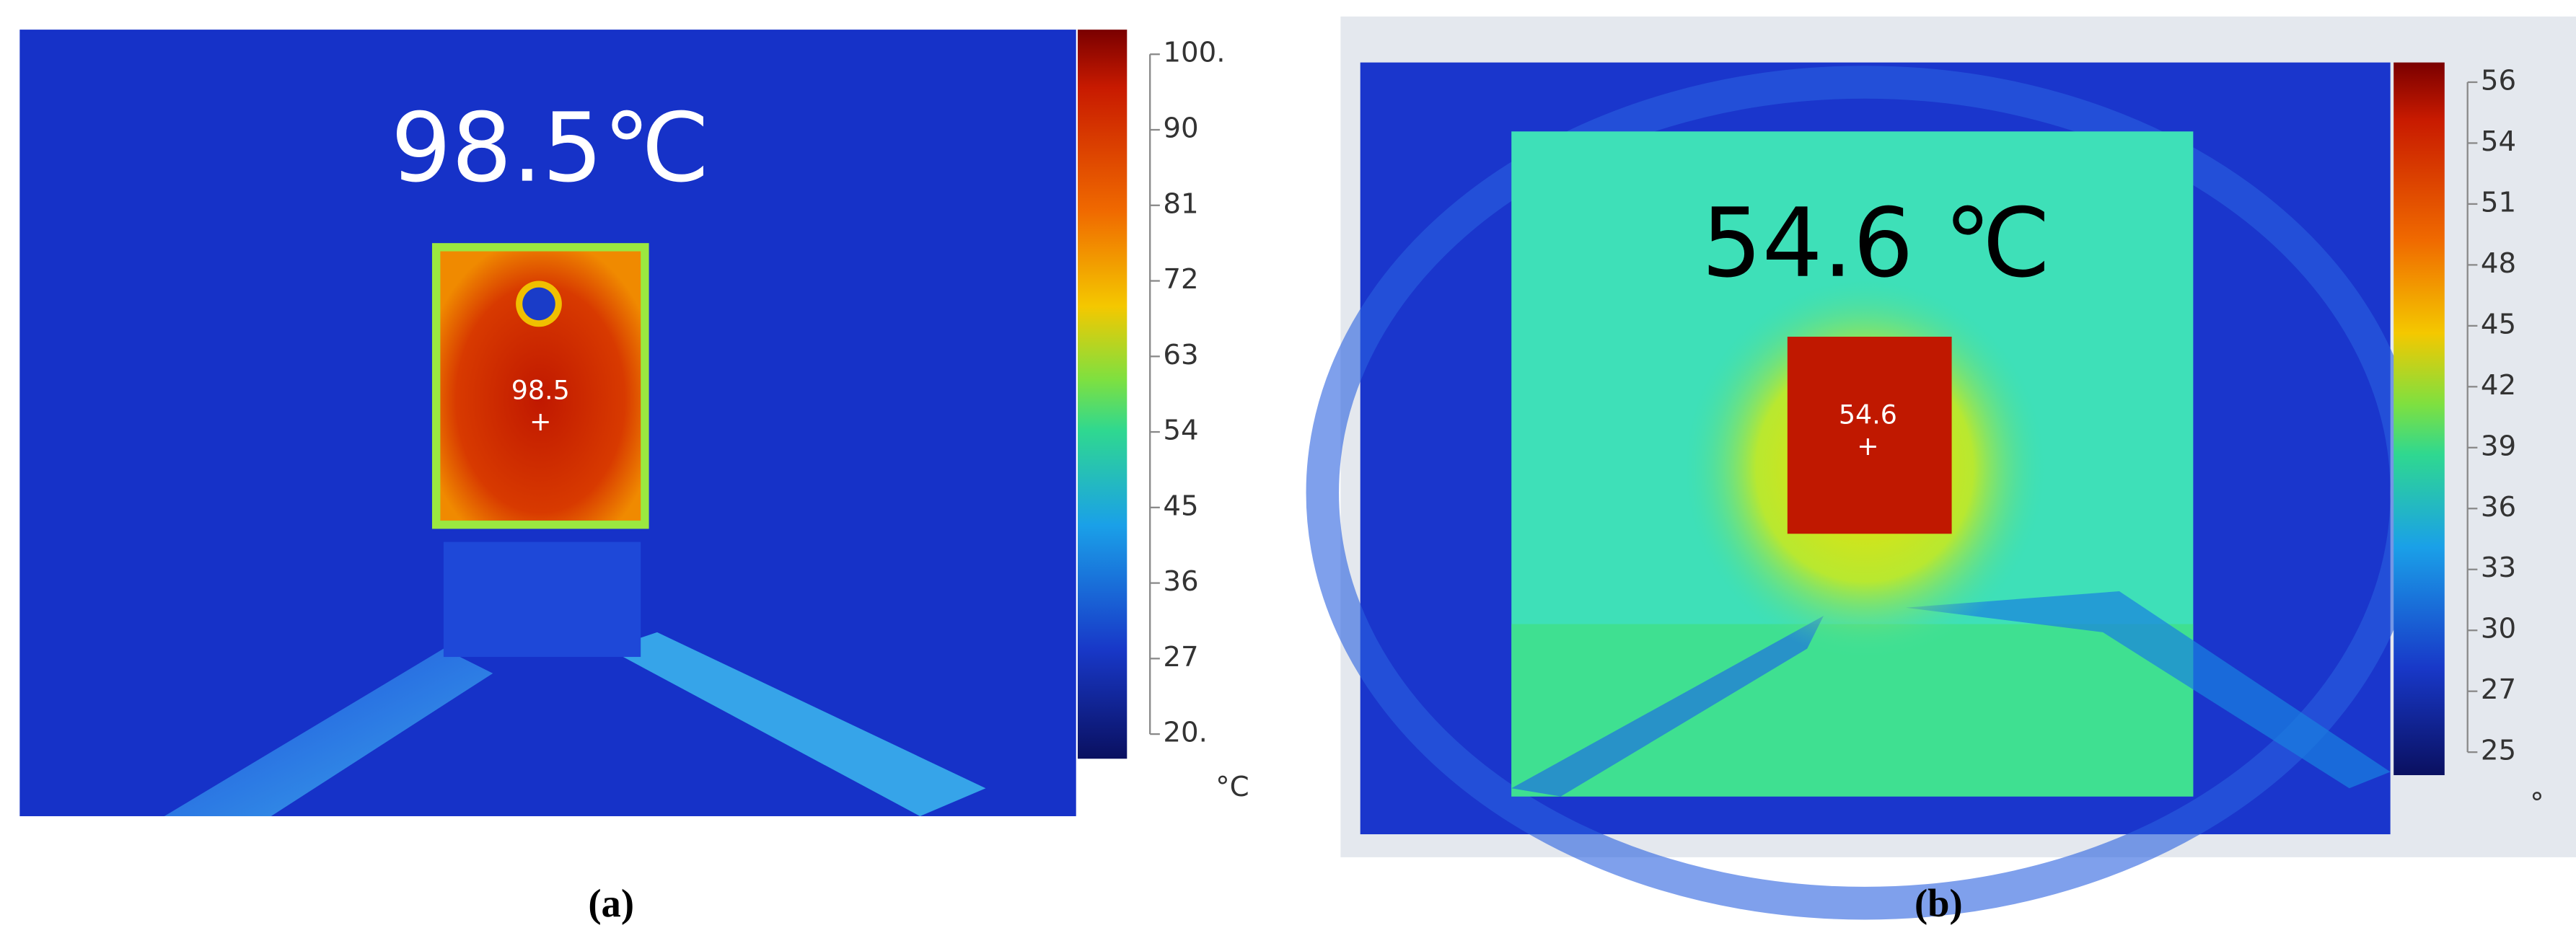  Describe the element at coordinates (2498, 202) in the screenshot. I see `scale-label: 51` at that location.